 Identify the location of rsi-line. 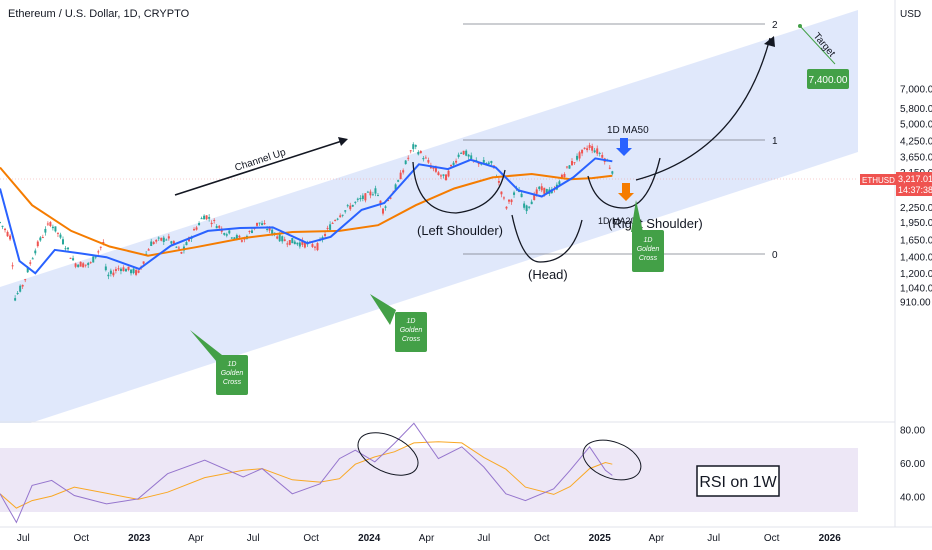
(306, 473).